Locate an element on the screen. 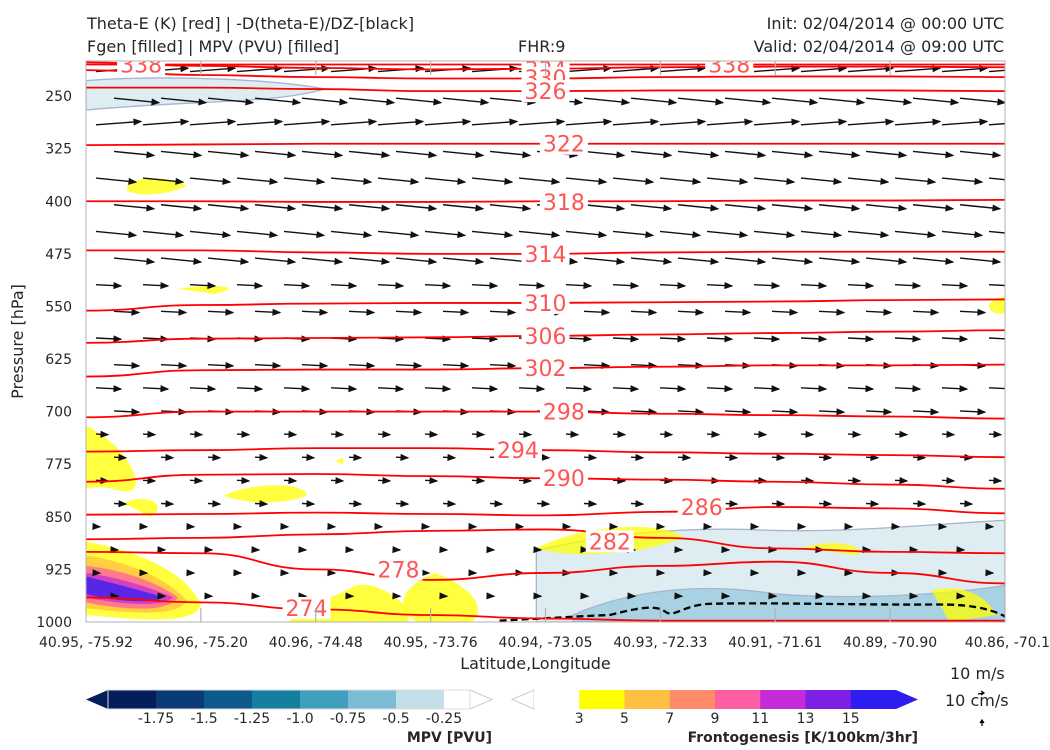  mpv-colorbar-tick: -0.75 is located at coordinates (348, 719).